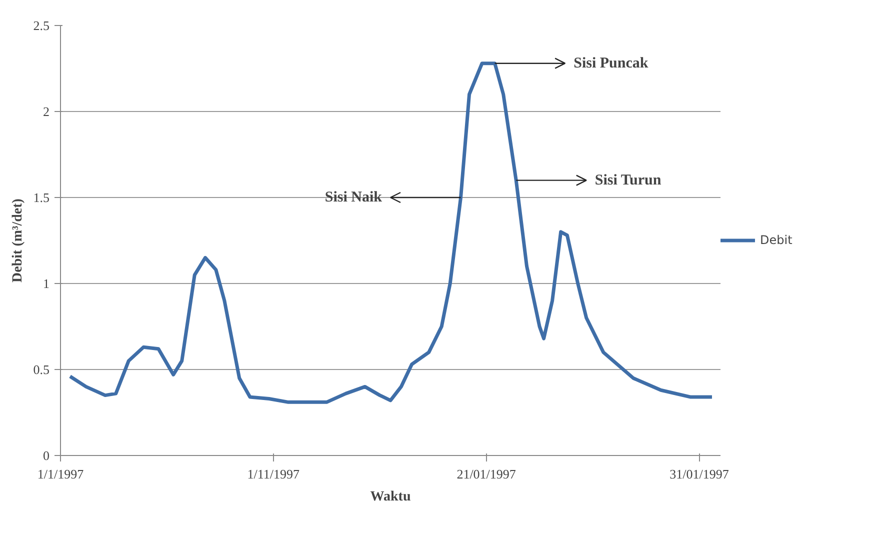 The image size is (881, 538). What do you see at coordinates (611, 63) in the screenshot?
I see `annotation: Sisi Puncak` at bounding box center [611, 63].